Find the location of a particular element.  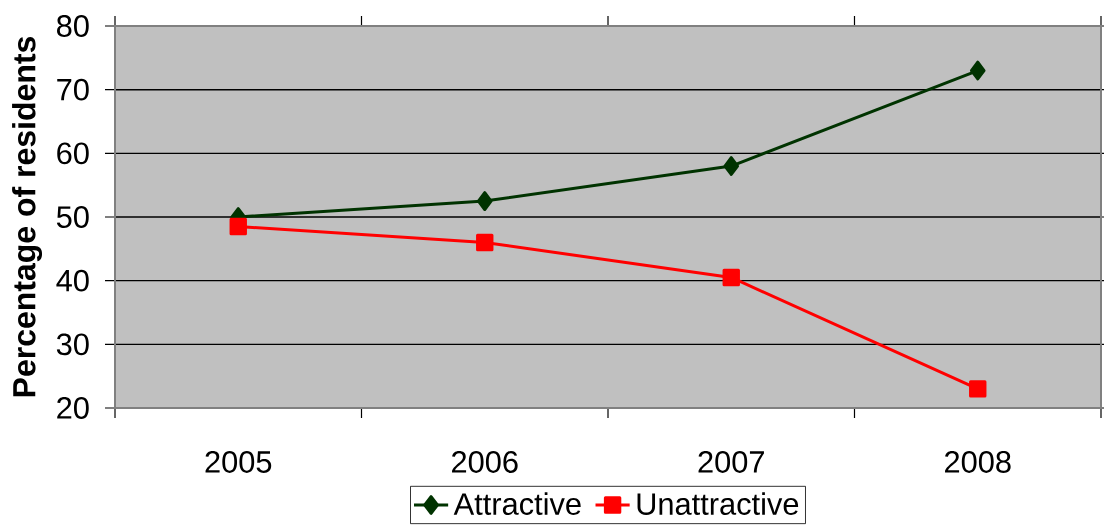

y-tick-label: 80 is located at coordinates (73, 26).